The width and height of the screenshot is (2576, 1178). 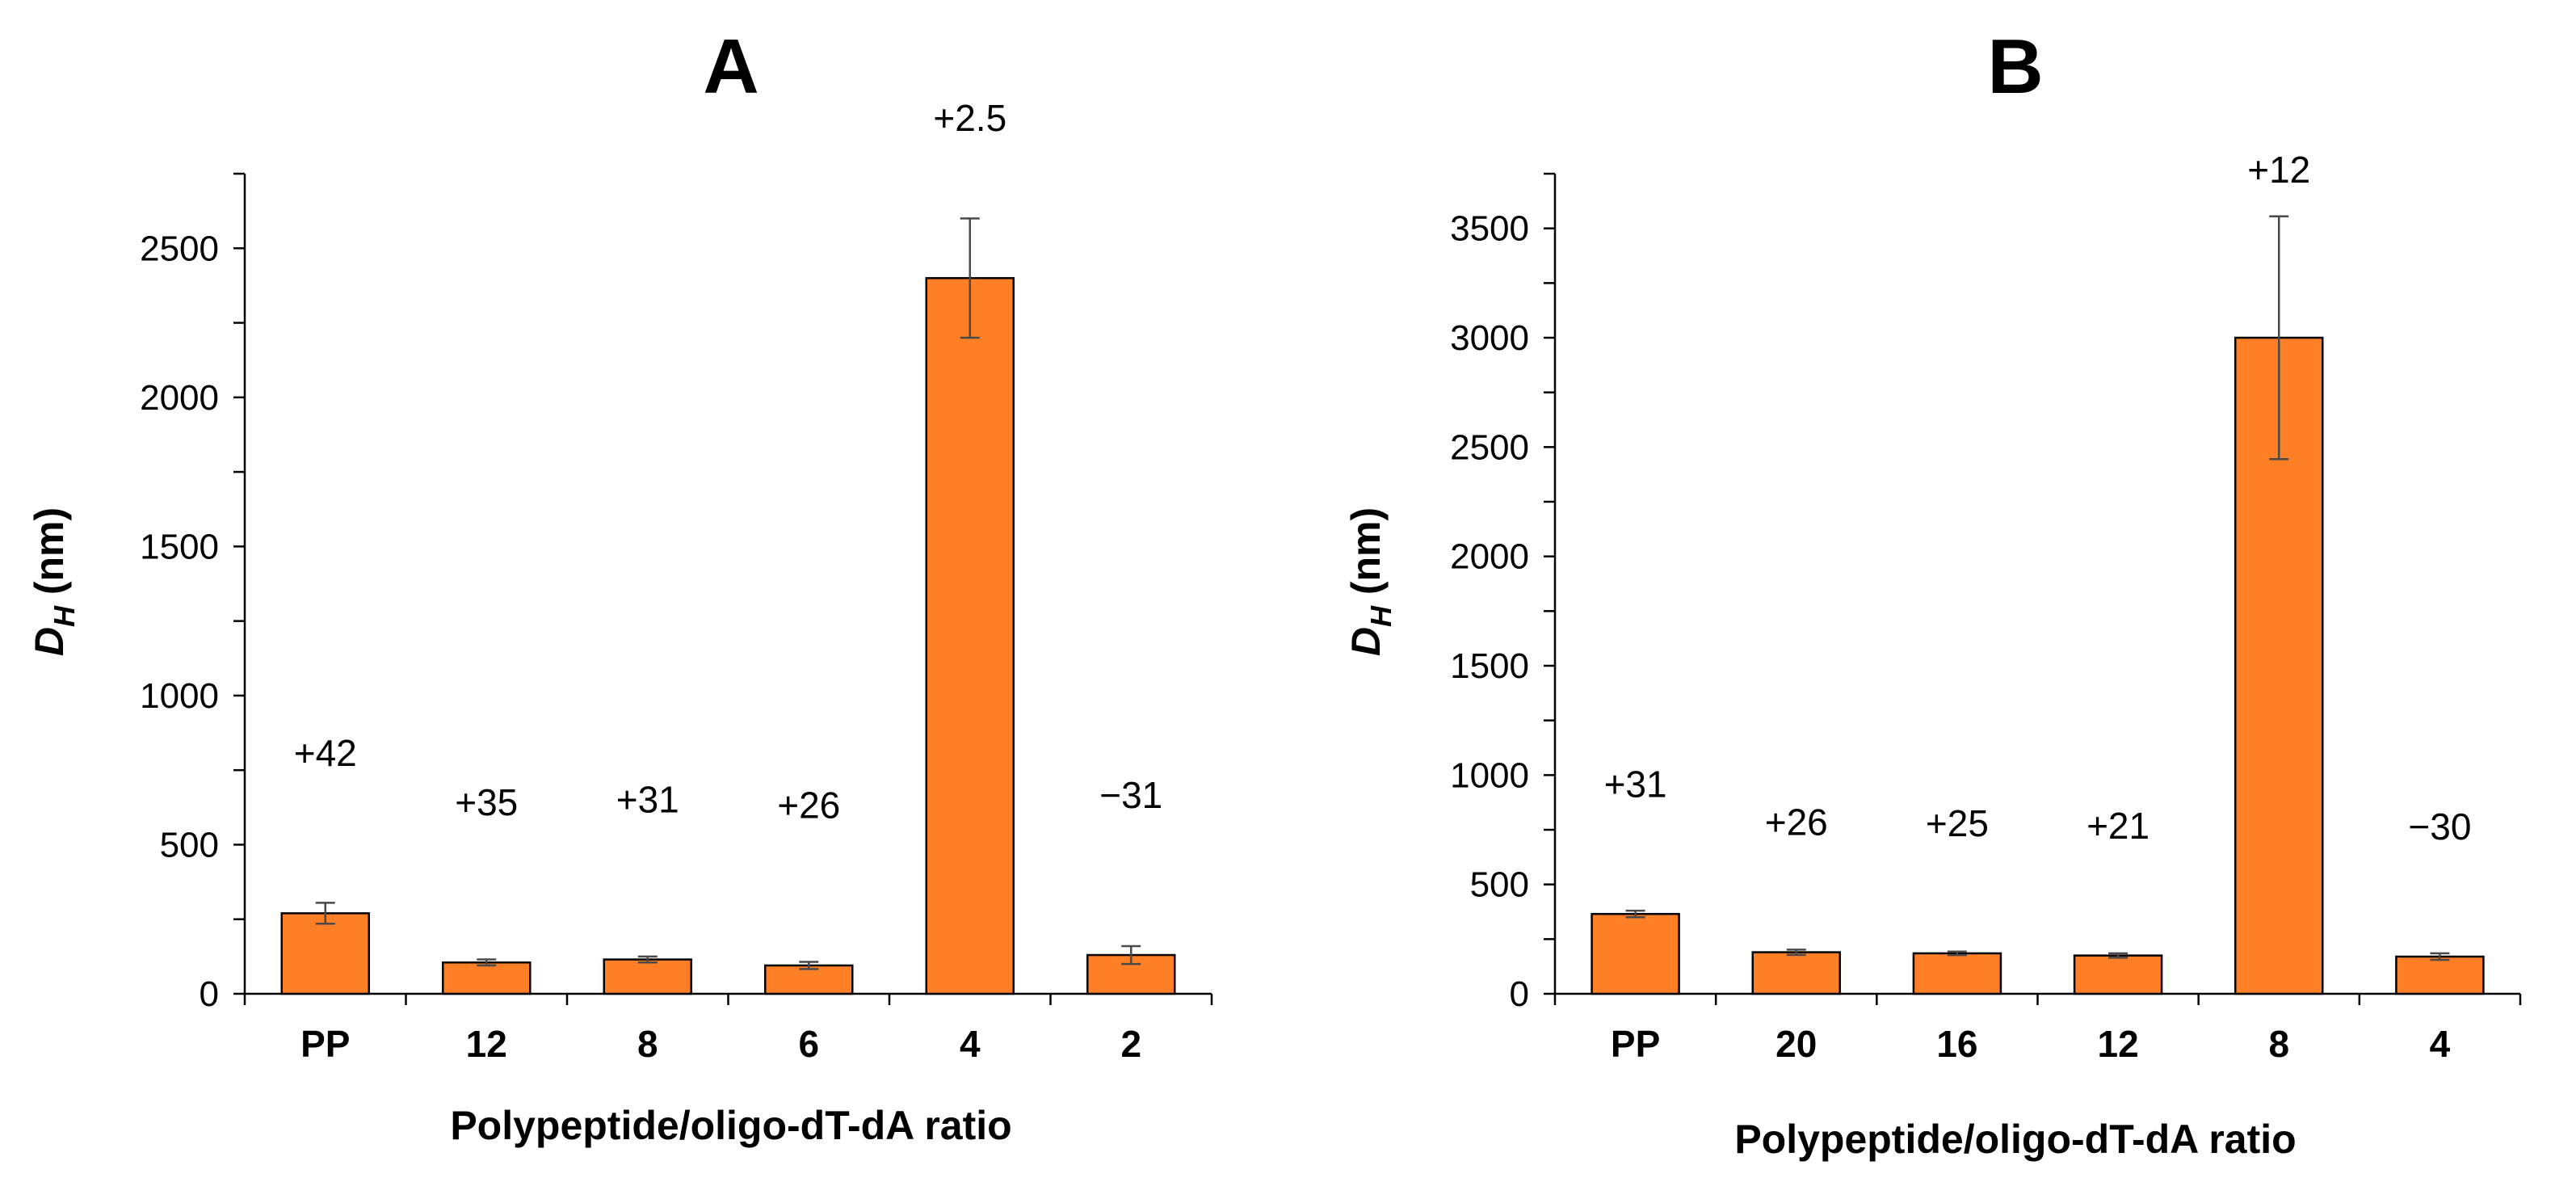 What do you see at coordinates (2440, 1044) in the screenshot?
I see `panel-b-category-label: 4` at bounding box center [2440, 1044].